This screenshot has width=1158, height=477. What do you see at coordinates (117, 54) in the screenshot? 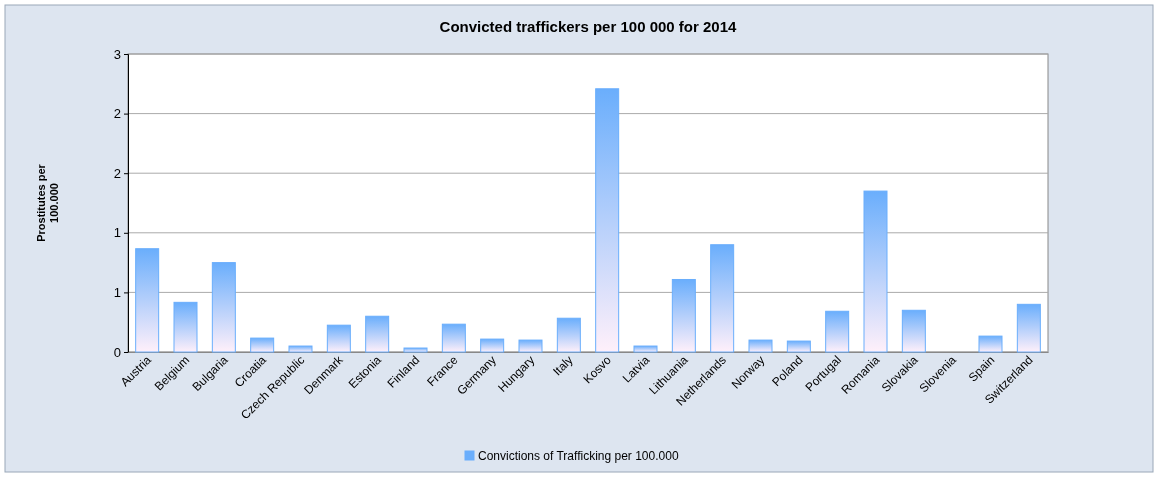
I see `y-tick-label: 3` at bounding box center [117, 54].